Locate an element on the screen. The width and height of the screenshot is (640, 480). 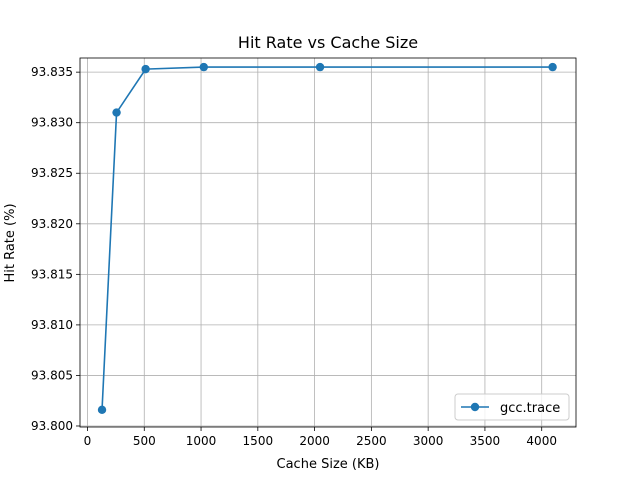
y-tick-label: 93.815 is located at coordinates (52, 274).